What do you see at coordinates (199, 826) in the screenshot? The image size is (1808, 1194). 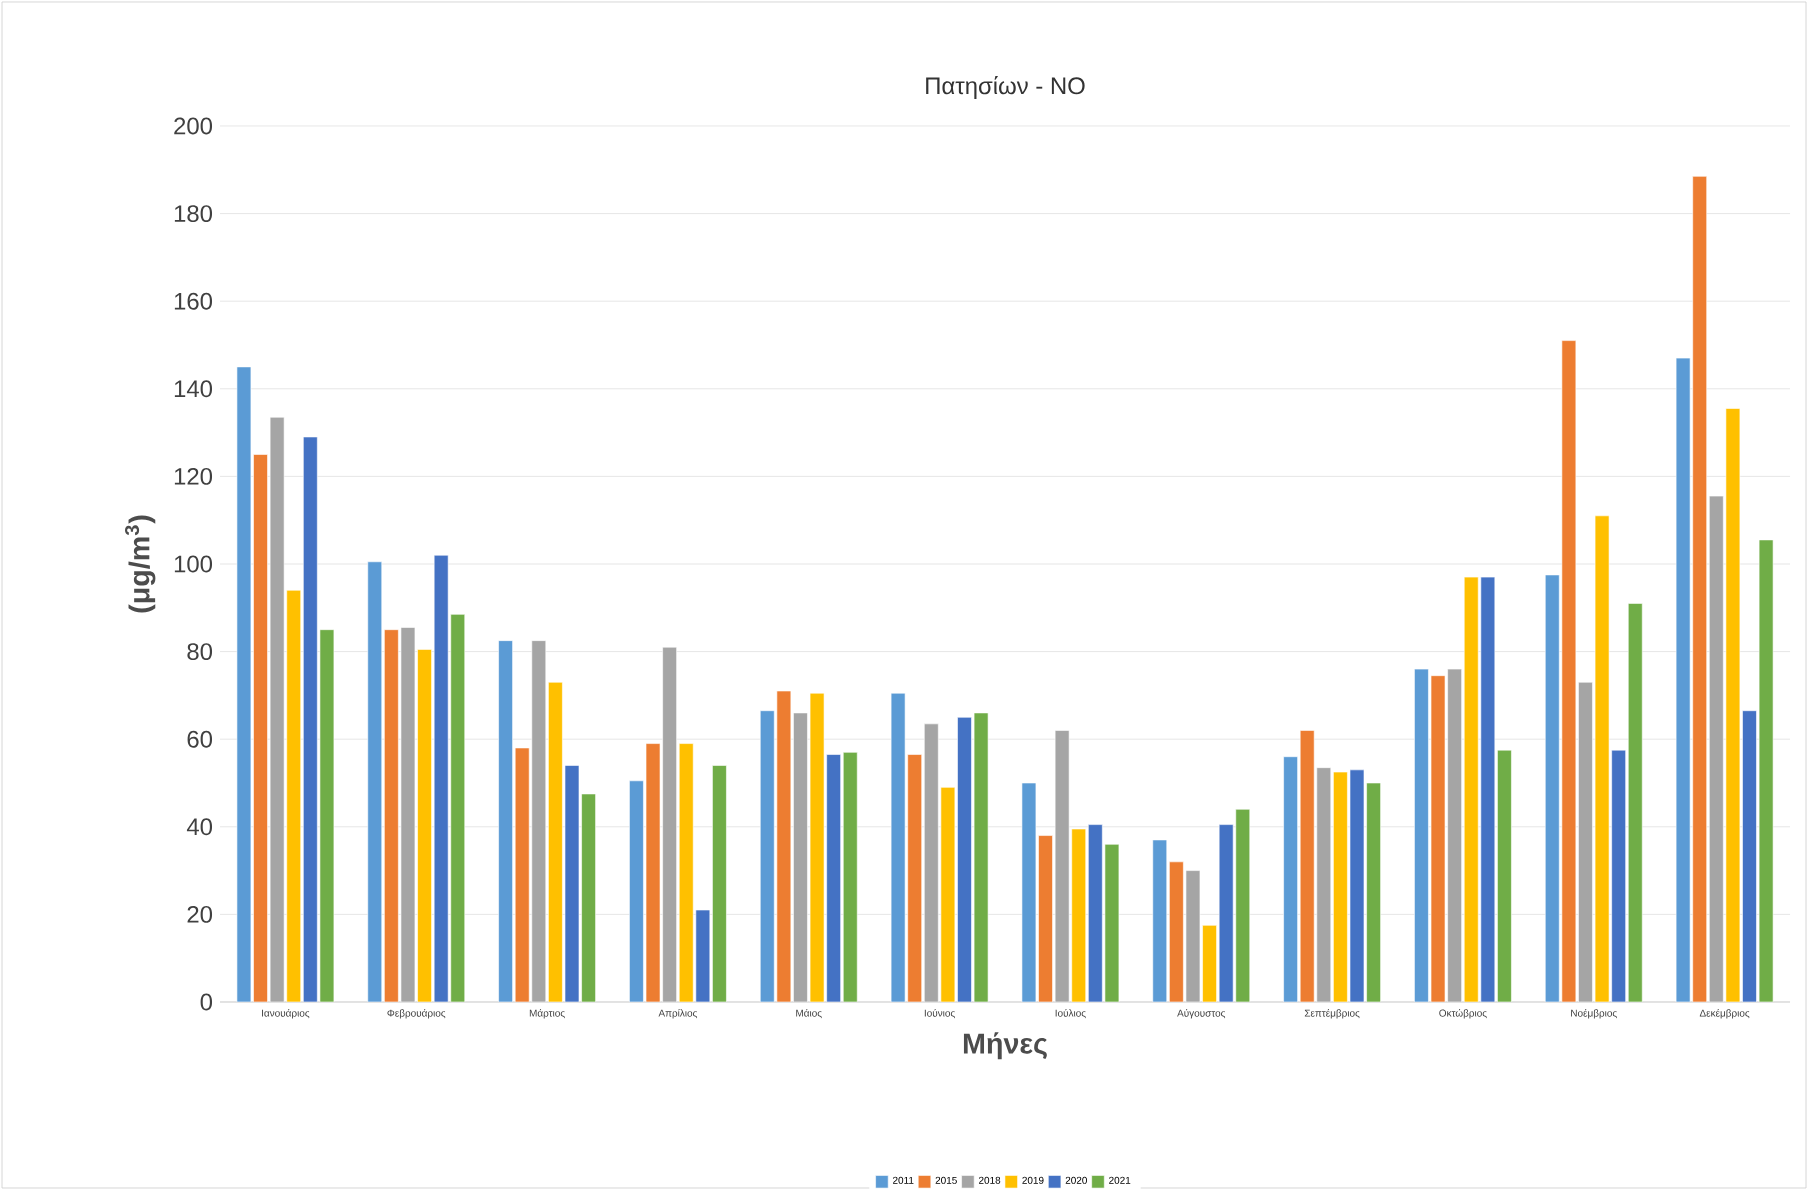 I see `y-tick-label: 40` at bounding box center [199, 826].